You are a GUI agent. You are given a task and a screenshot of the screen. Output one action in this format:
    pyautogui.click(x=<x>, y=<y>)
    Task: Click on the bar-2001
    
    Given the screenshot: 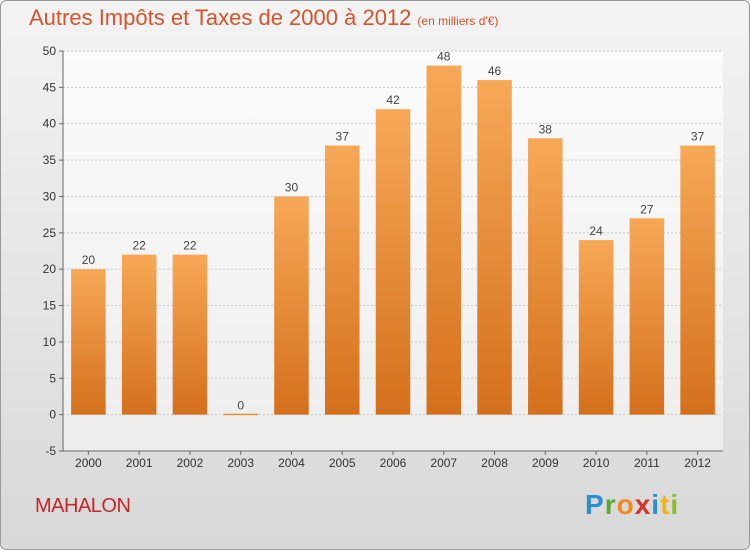 What is the action you would take?
    pyautogui.click(x=139, y=334)
    